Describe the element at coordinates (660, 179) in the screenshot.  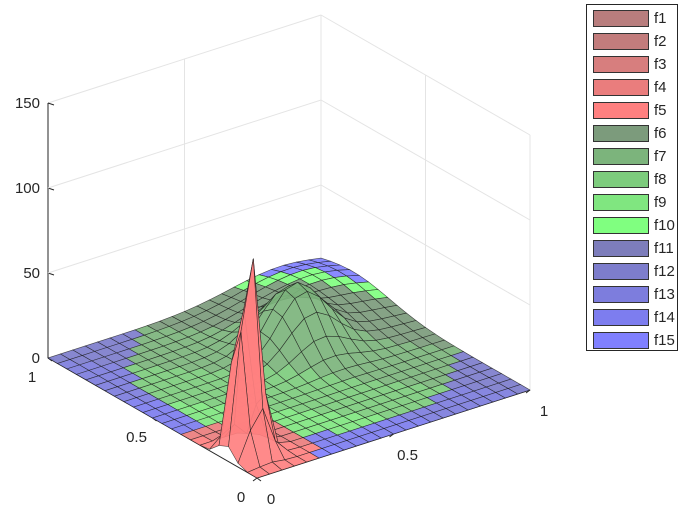
I see `legend-label-f8: f8` at that location.